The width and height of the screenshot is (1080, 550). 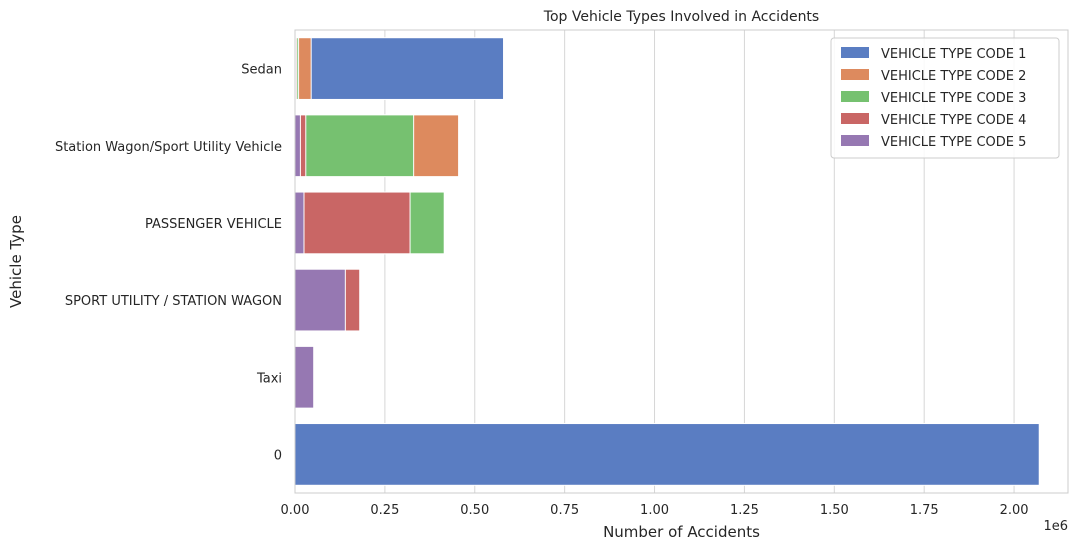 I want to click on chart-title: Top Vehicle Types Involved in Accidents, so click(x=681, y=17).